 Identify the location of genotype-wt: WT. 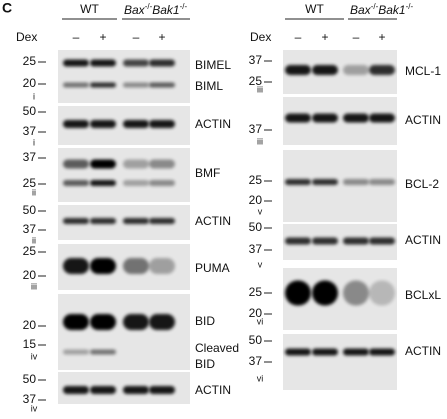
(314, 9).